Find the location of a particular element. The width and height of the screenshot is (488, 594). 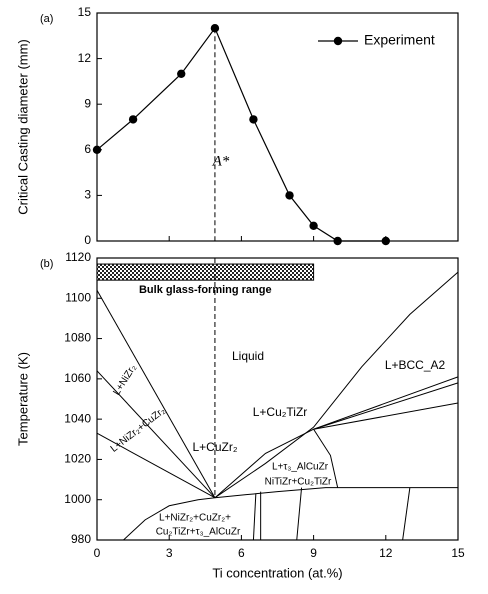

legend-marker is located at coordinates (338, 41).